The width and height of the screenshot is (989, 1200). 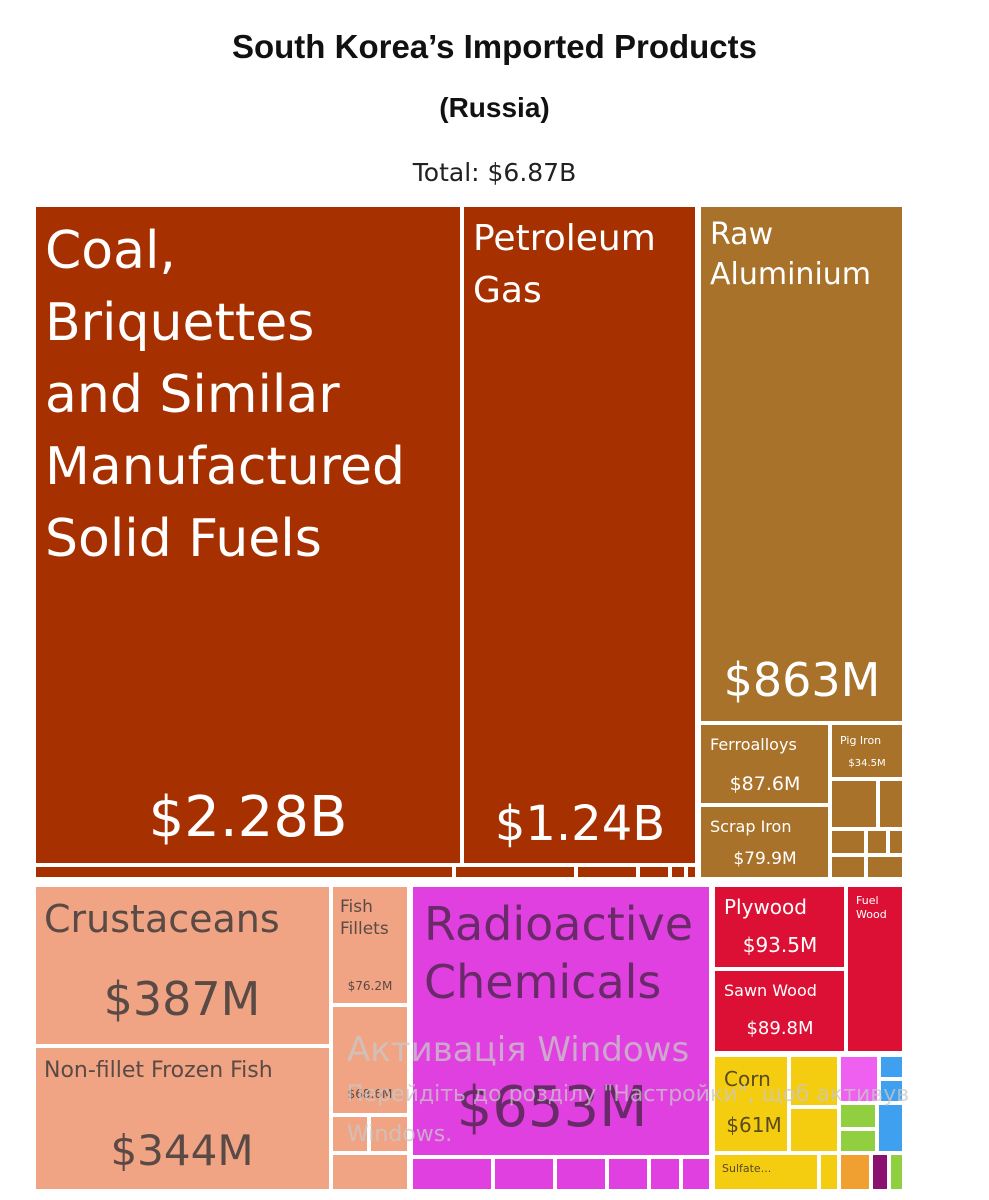 What do you see at coordinates (552, 1107) in the screenshot?
I see `label-value-radioactive-chemicals: $653M` at bounding box center [552, 1107].